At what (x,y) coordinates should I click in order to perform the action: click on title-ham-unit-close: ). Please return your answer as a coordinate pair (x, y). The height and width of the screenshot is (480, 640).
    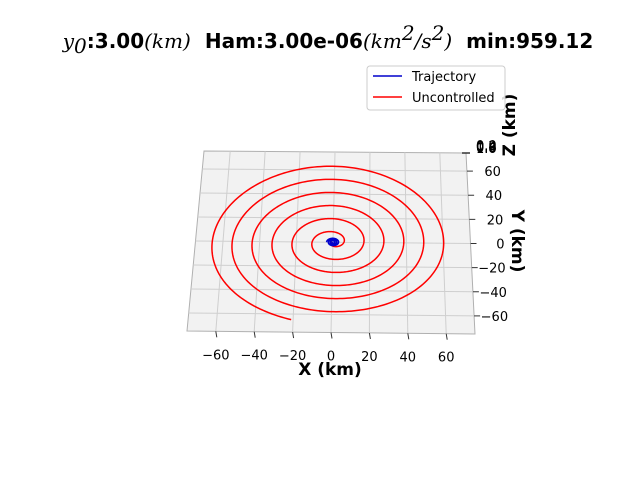
    Looking at the image, I should click on (447, 41).